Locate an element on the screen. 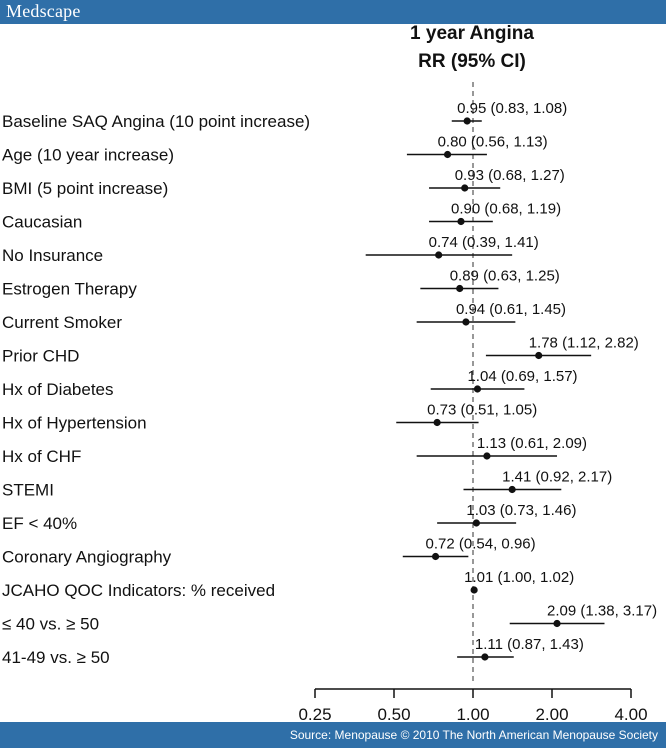  row-label: EF < 40% is located at coordinates (39, 523).